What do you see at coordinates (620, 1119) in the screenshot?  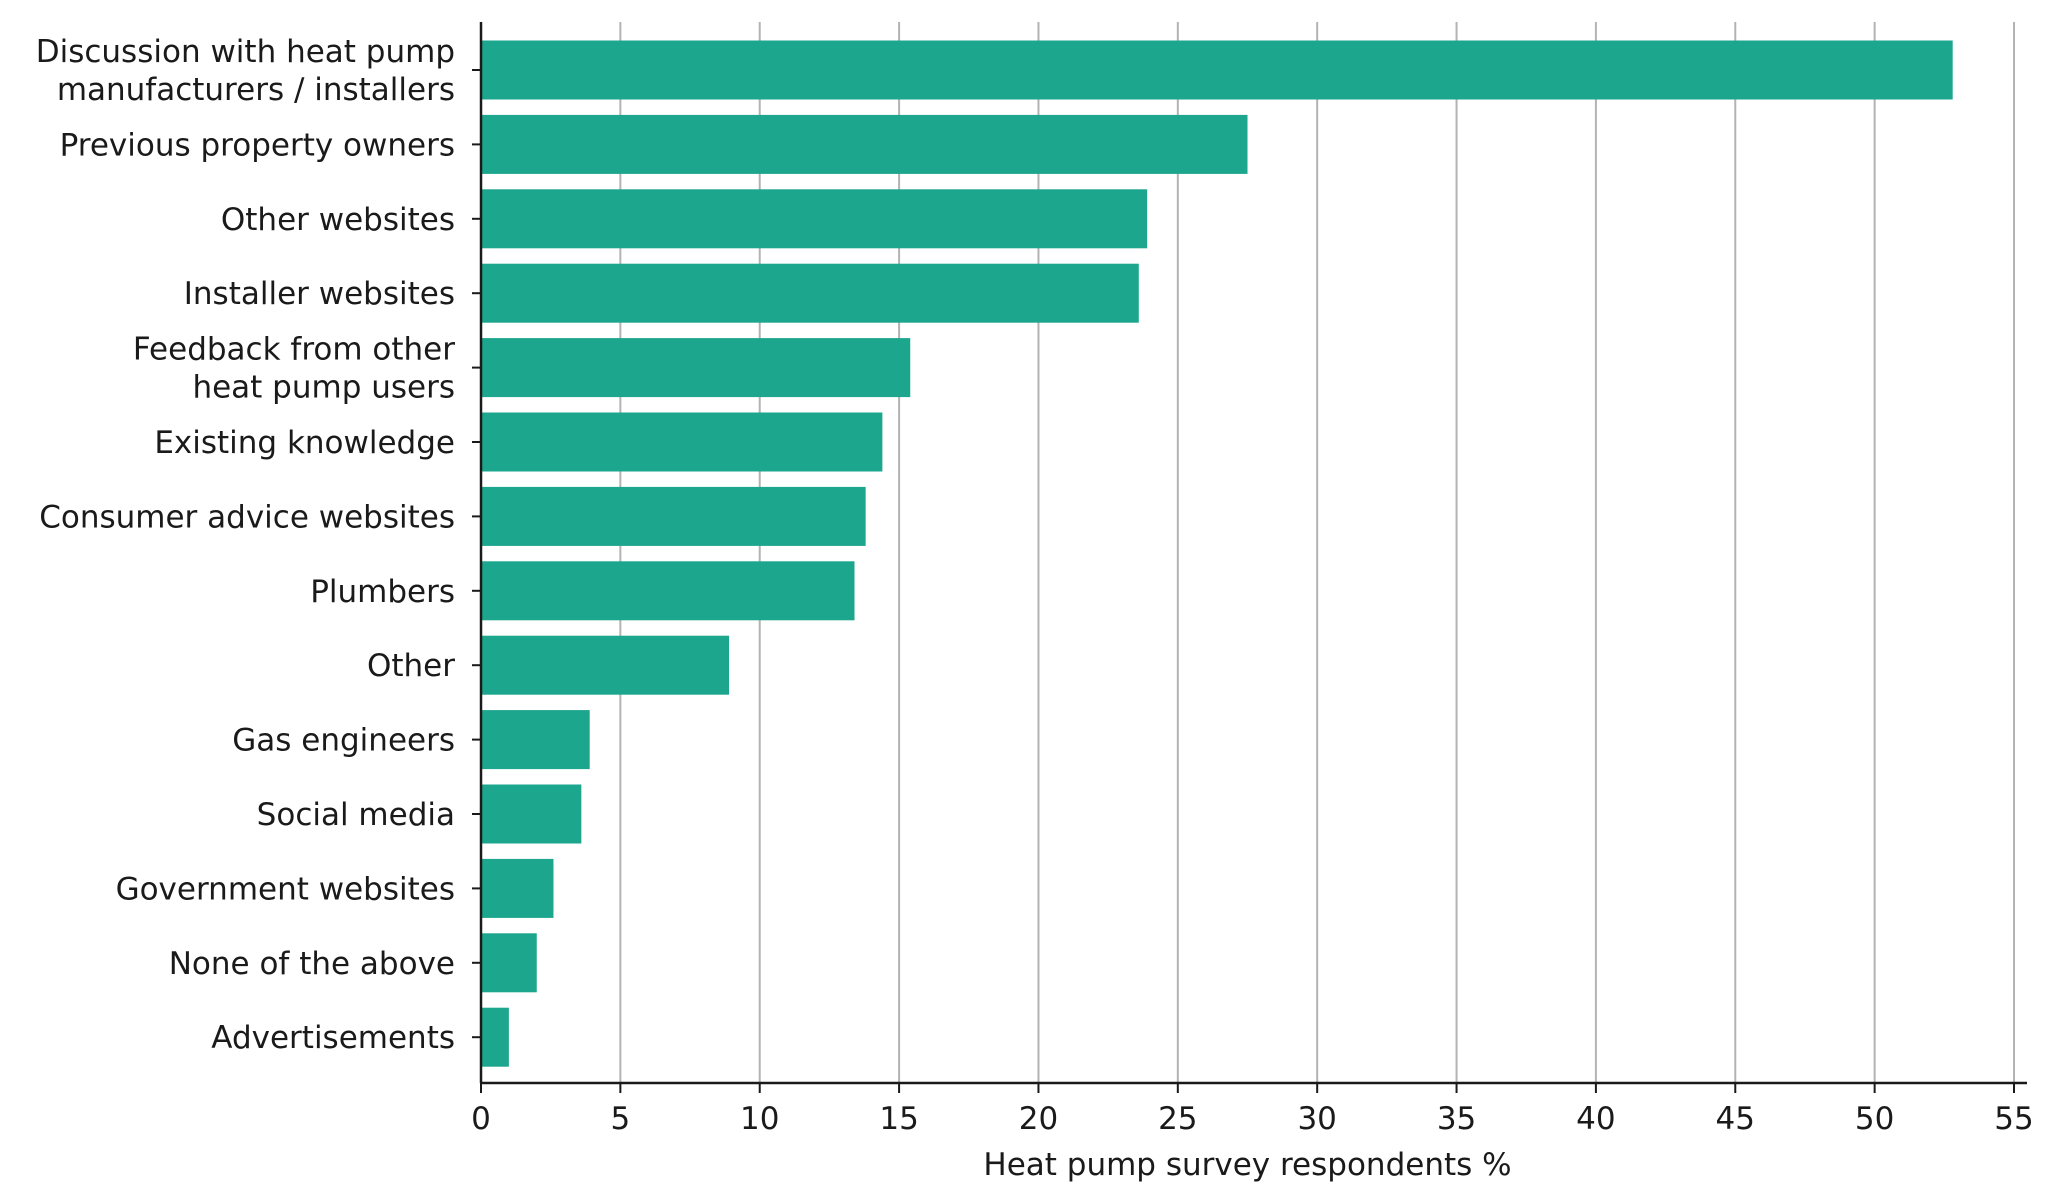 I see `x-tick-label: 5` at bounding box center [620, 1119].